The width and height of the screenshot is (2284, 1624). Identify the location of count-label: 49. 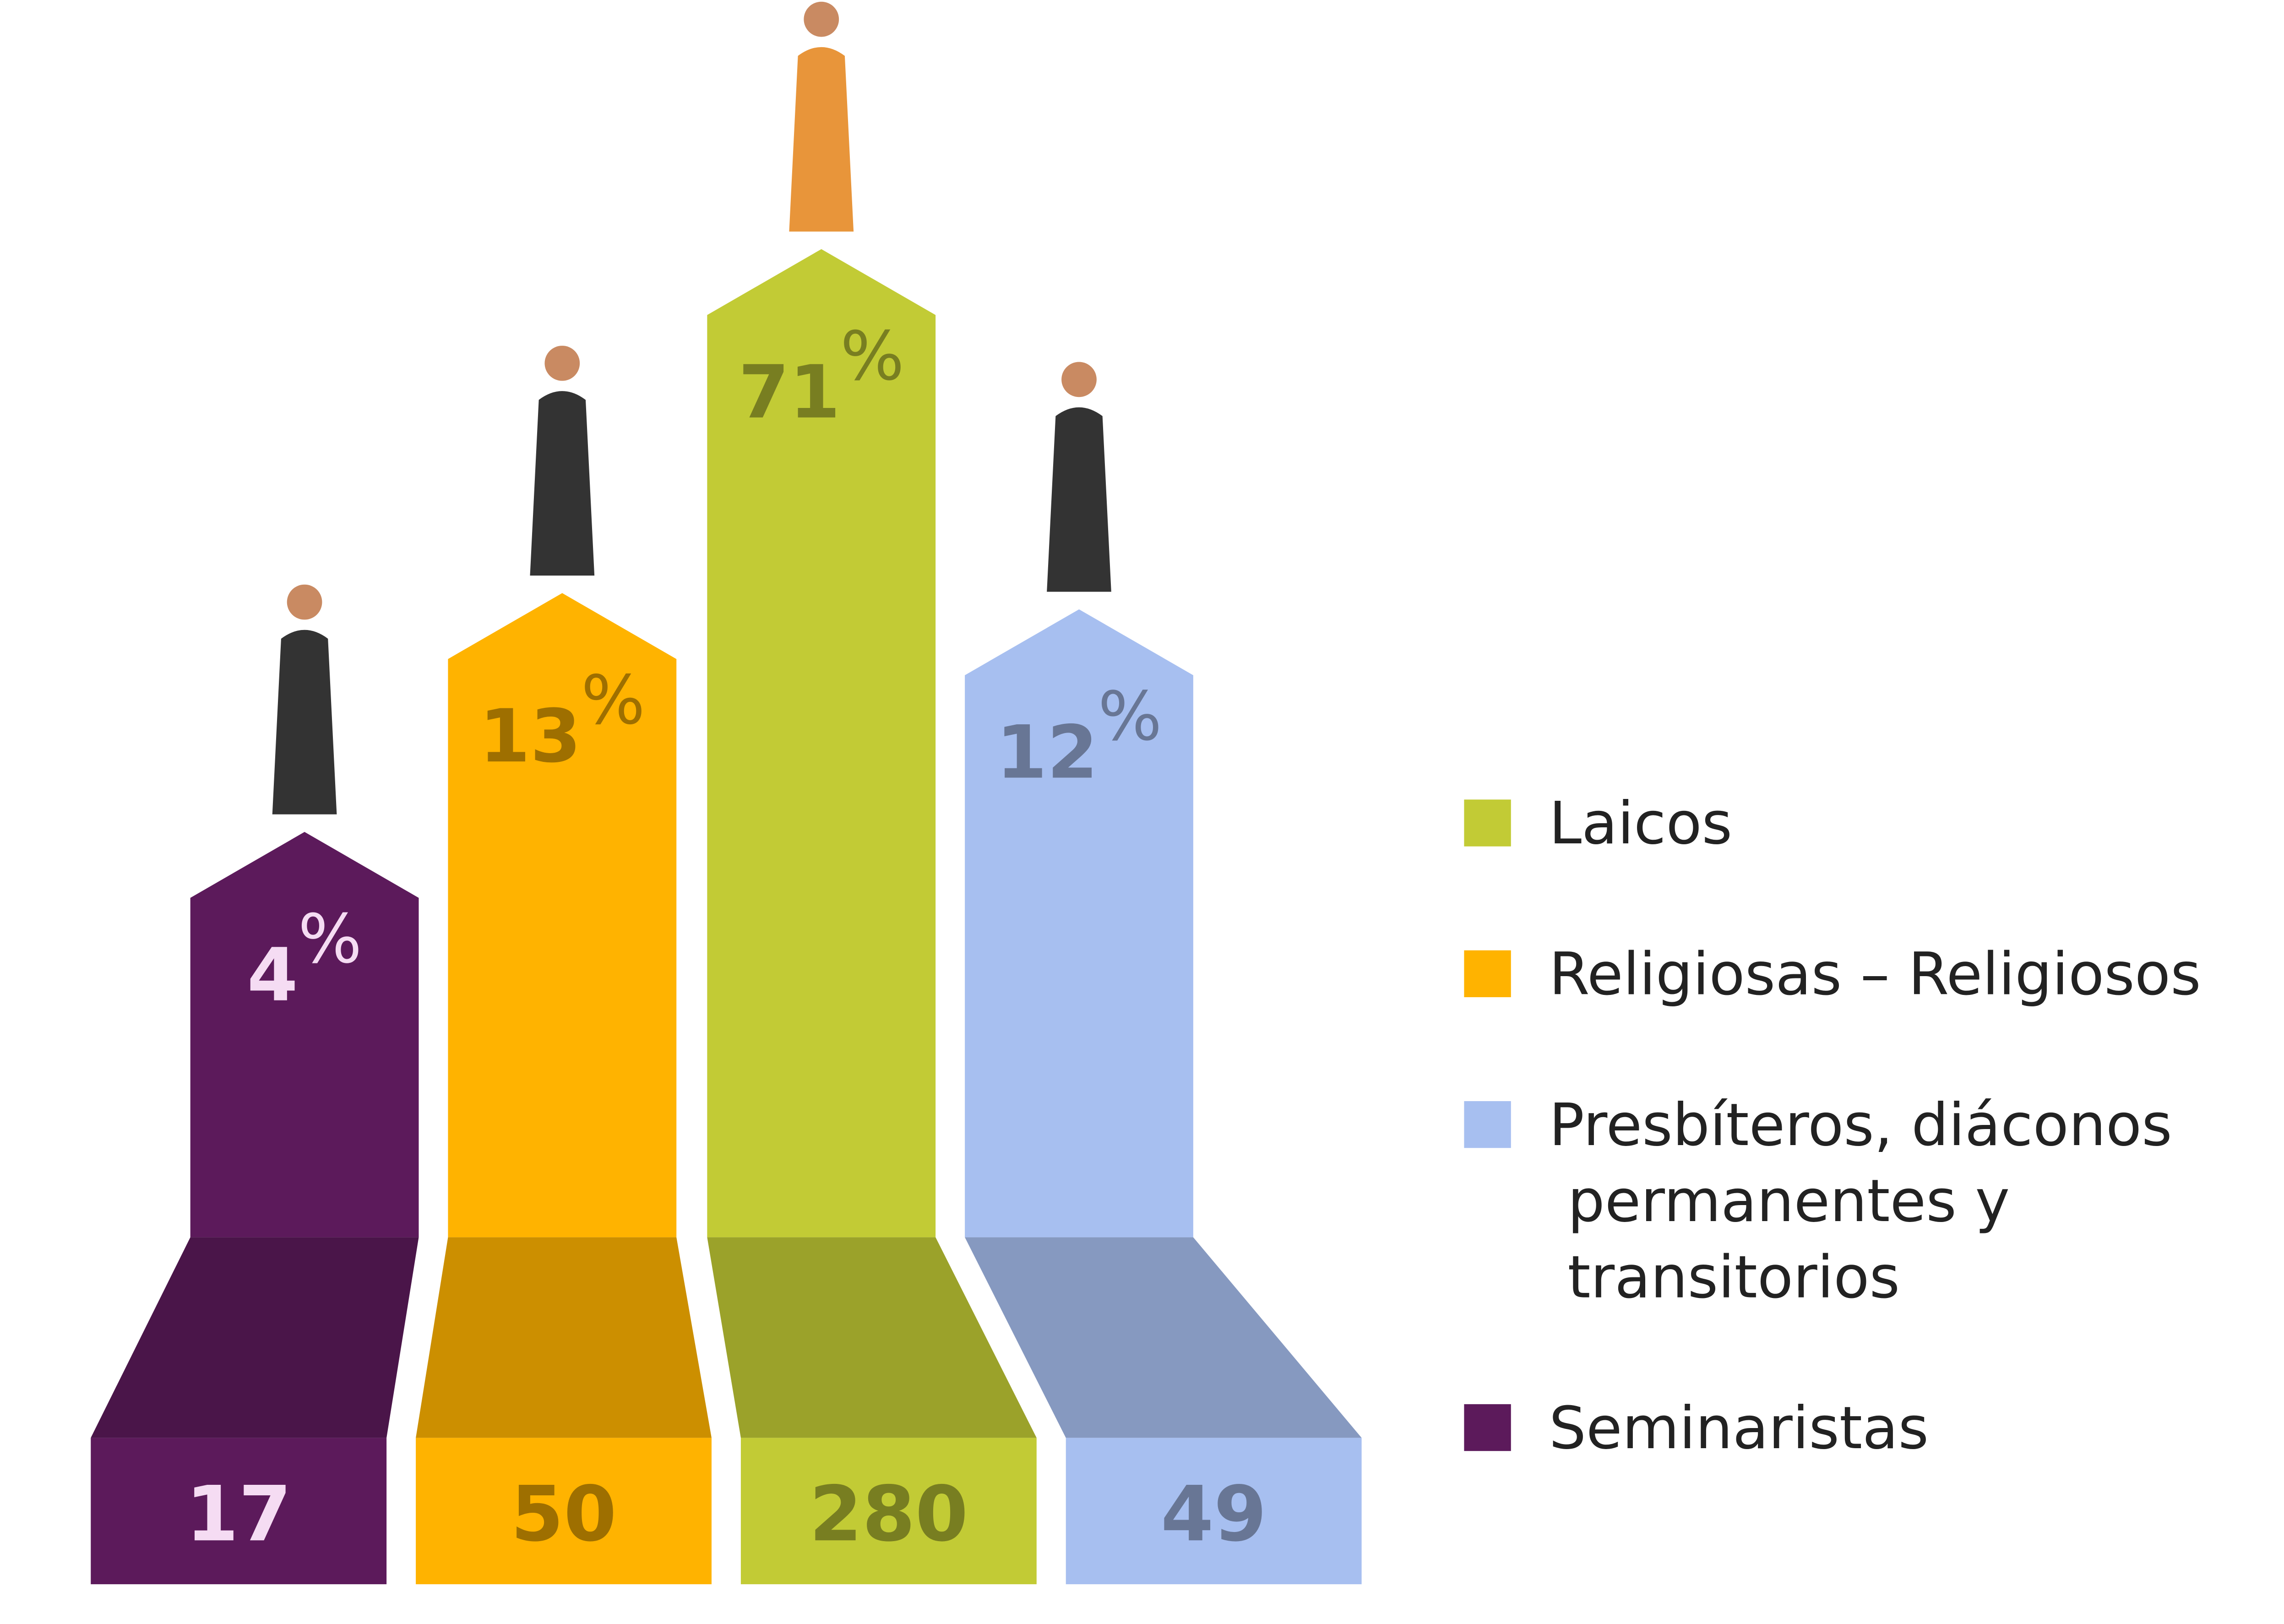
(1214, 1514).